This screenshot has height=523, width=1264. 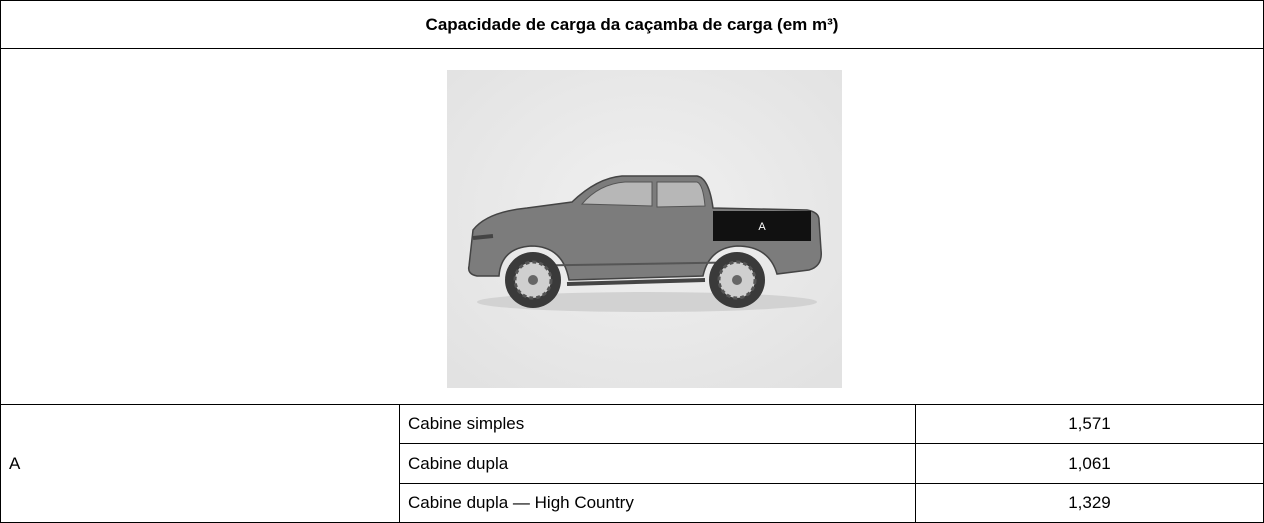 I want to click on cargo-bed, so click(x=762, y=226).